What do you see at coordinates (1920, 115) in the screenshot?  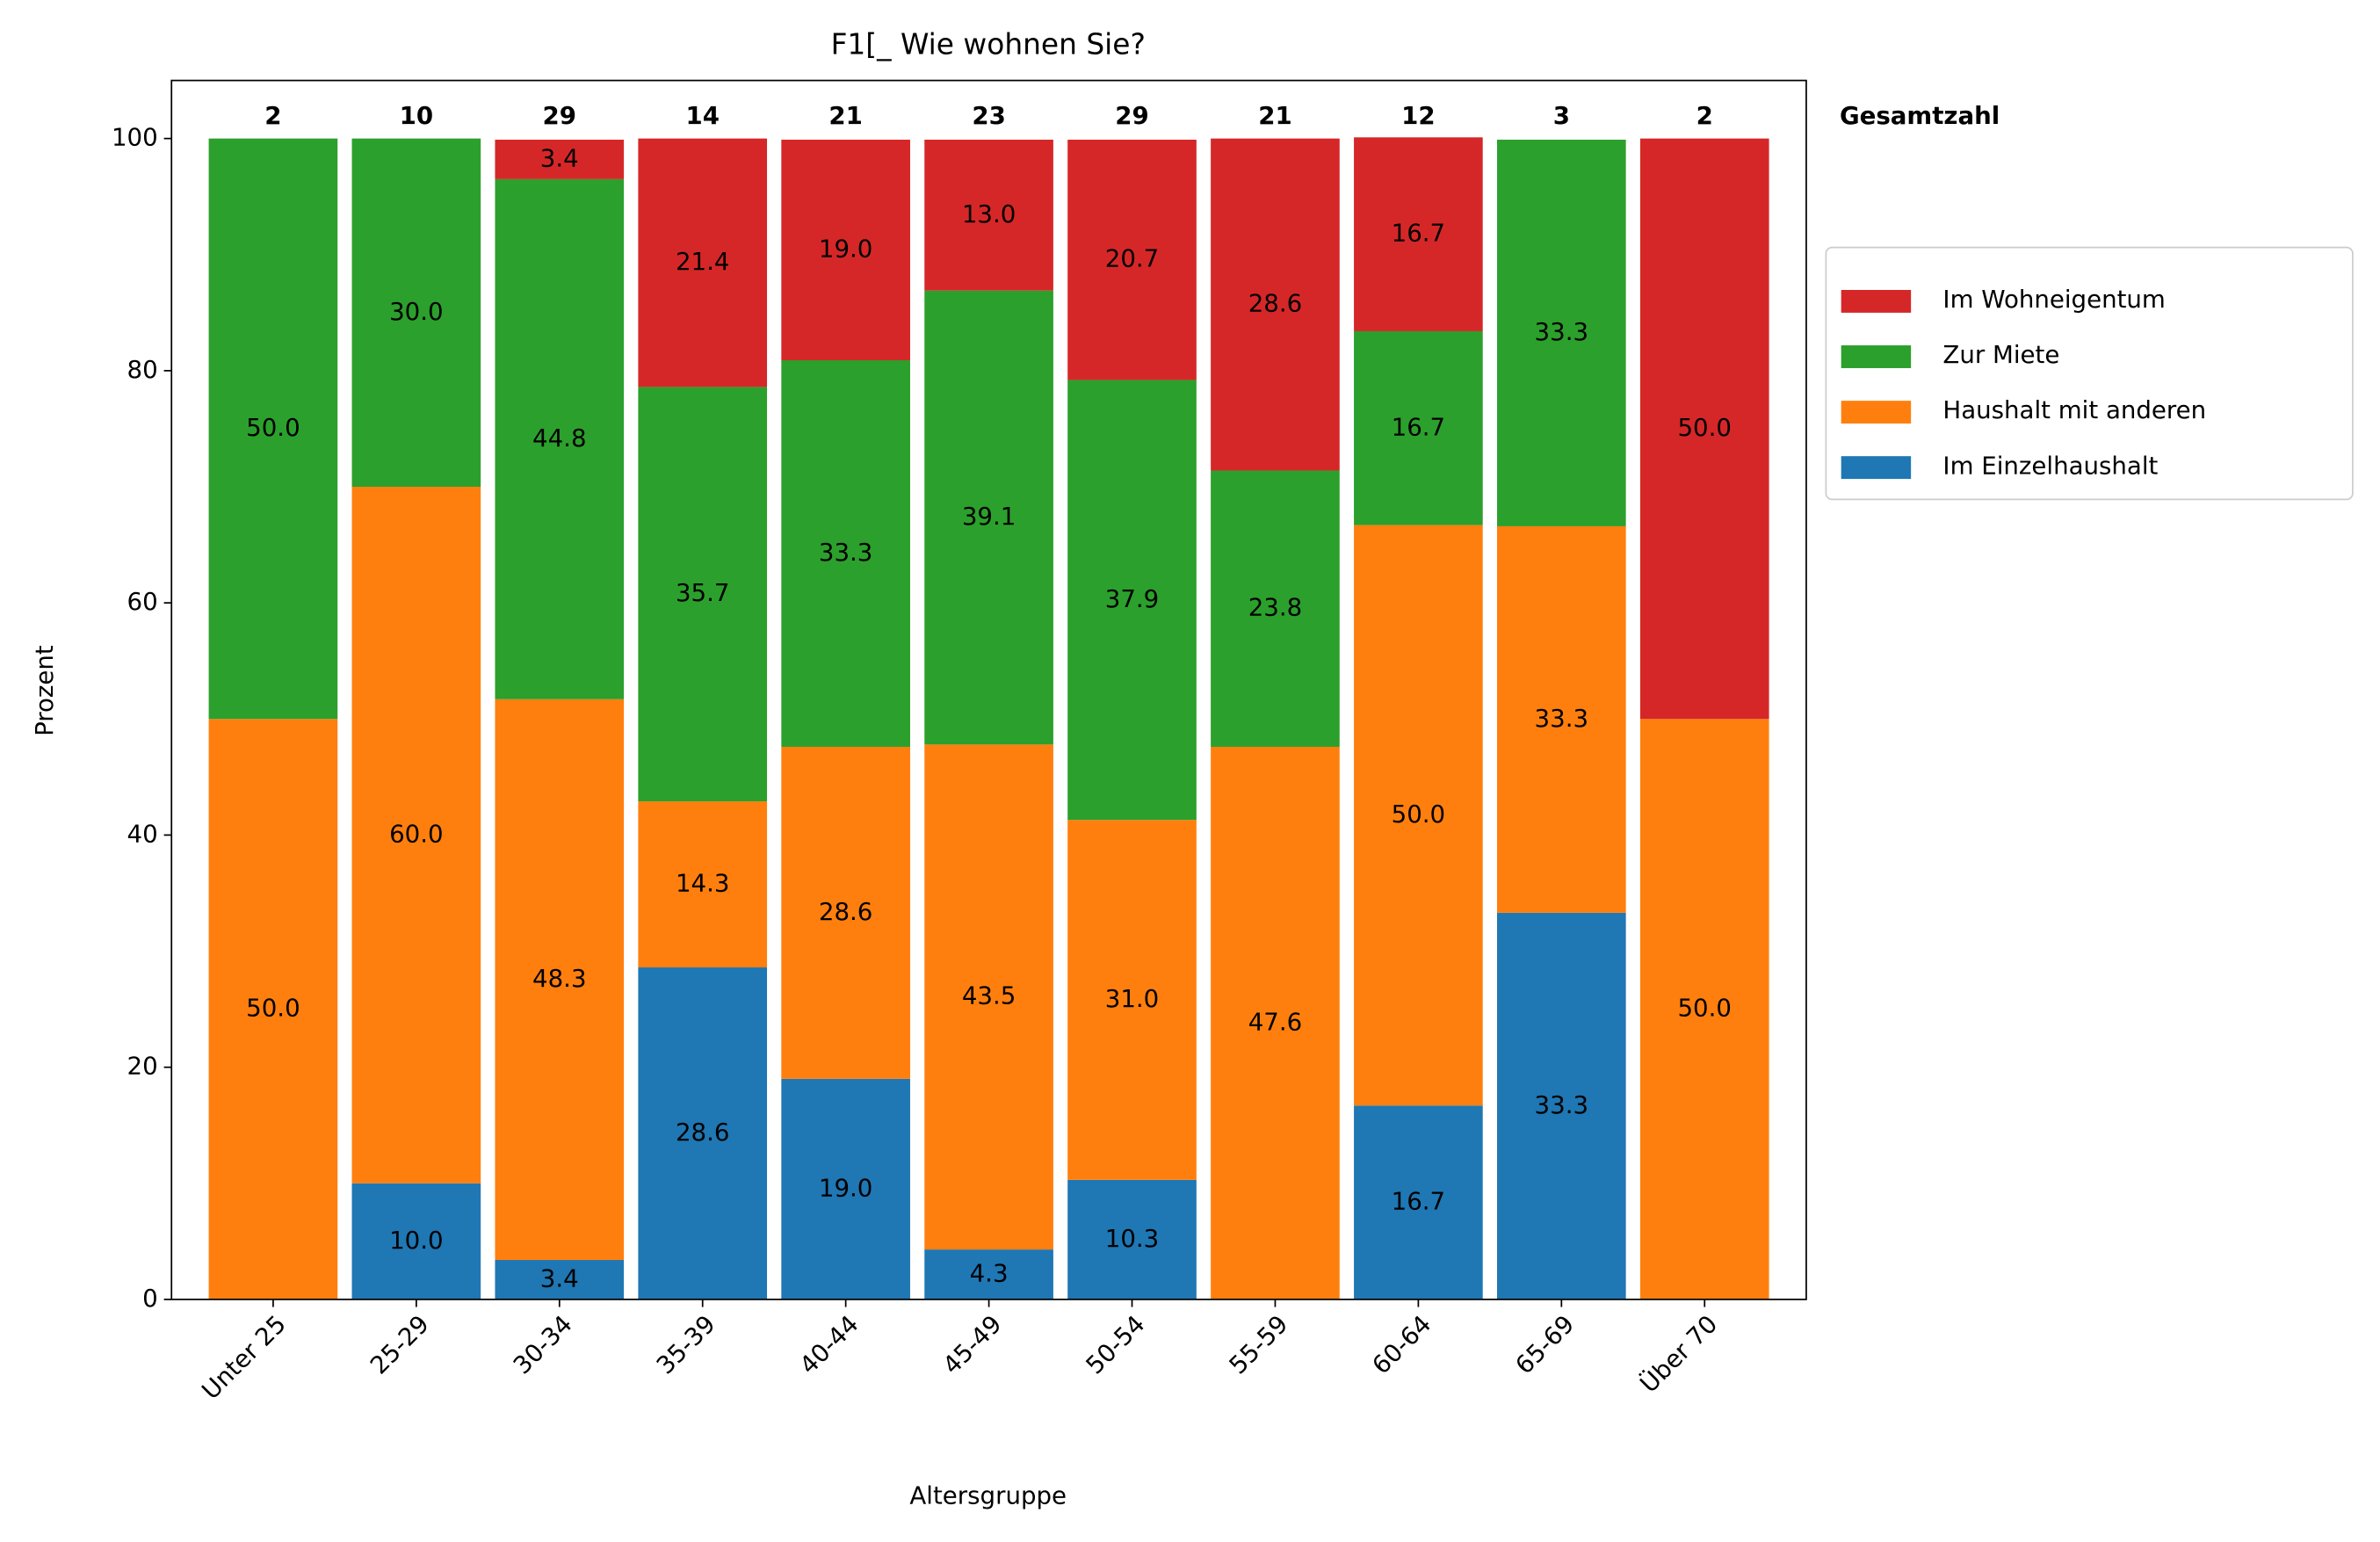 I see `totals-title: Gesamtzahl` at bounding box center [1920, 115].